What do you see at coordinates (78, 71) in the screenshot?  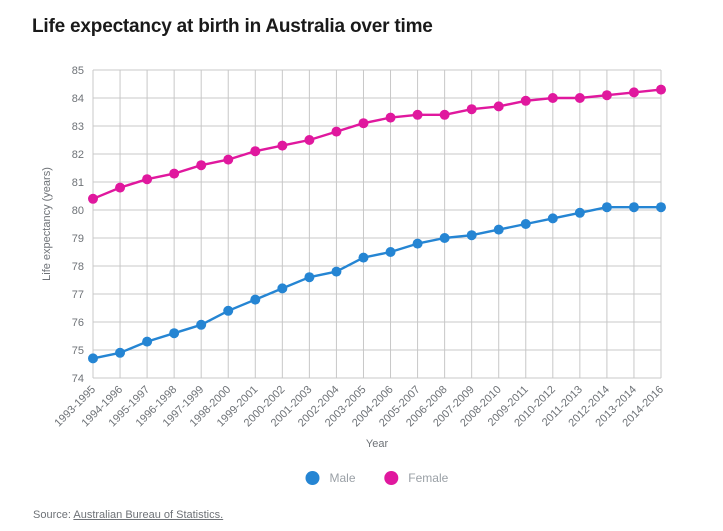 I see `y-tick-label: 85` at bounding box center [78, 71].